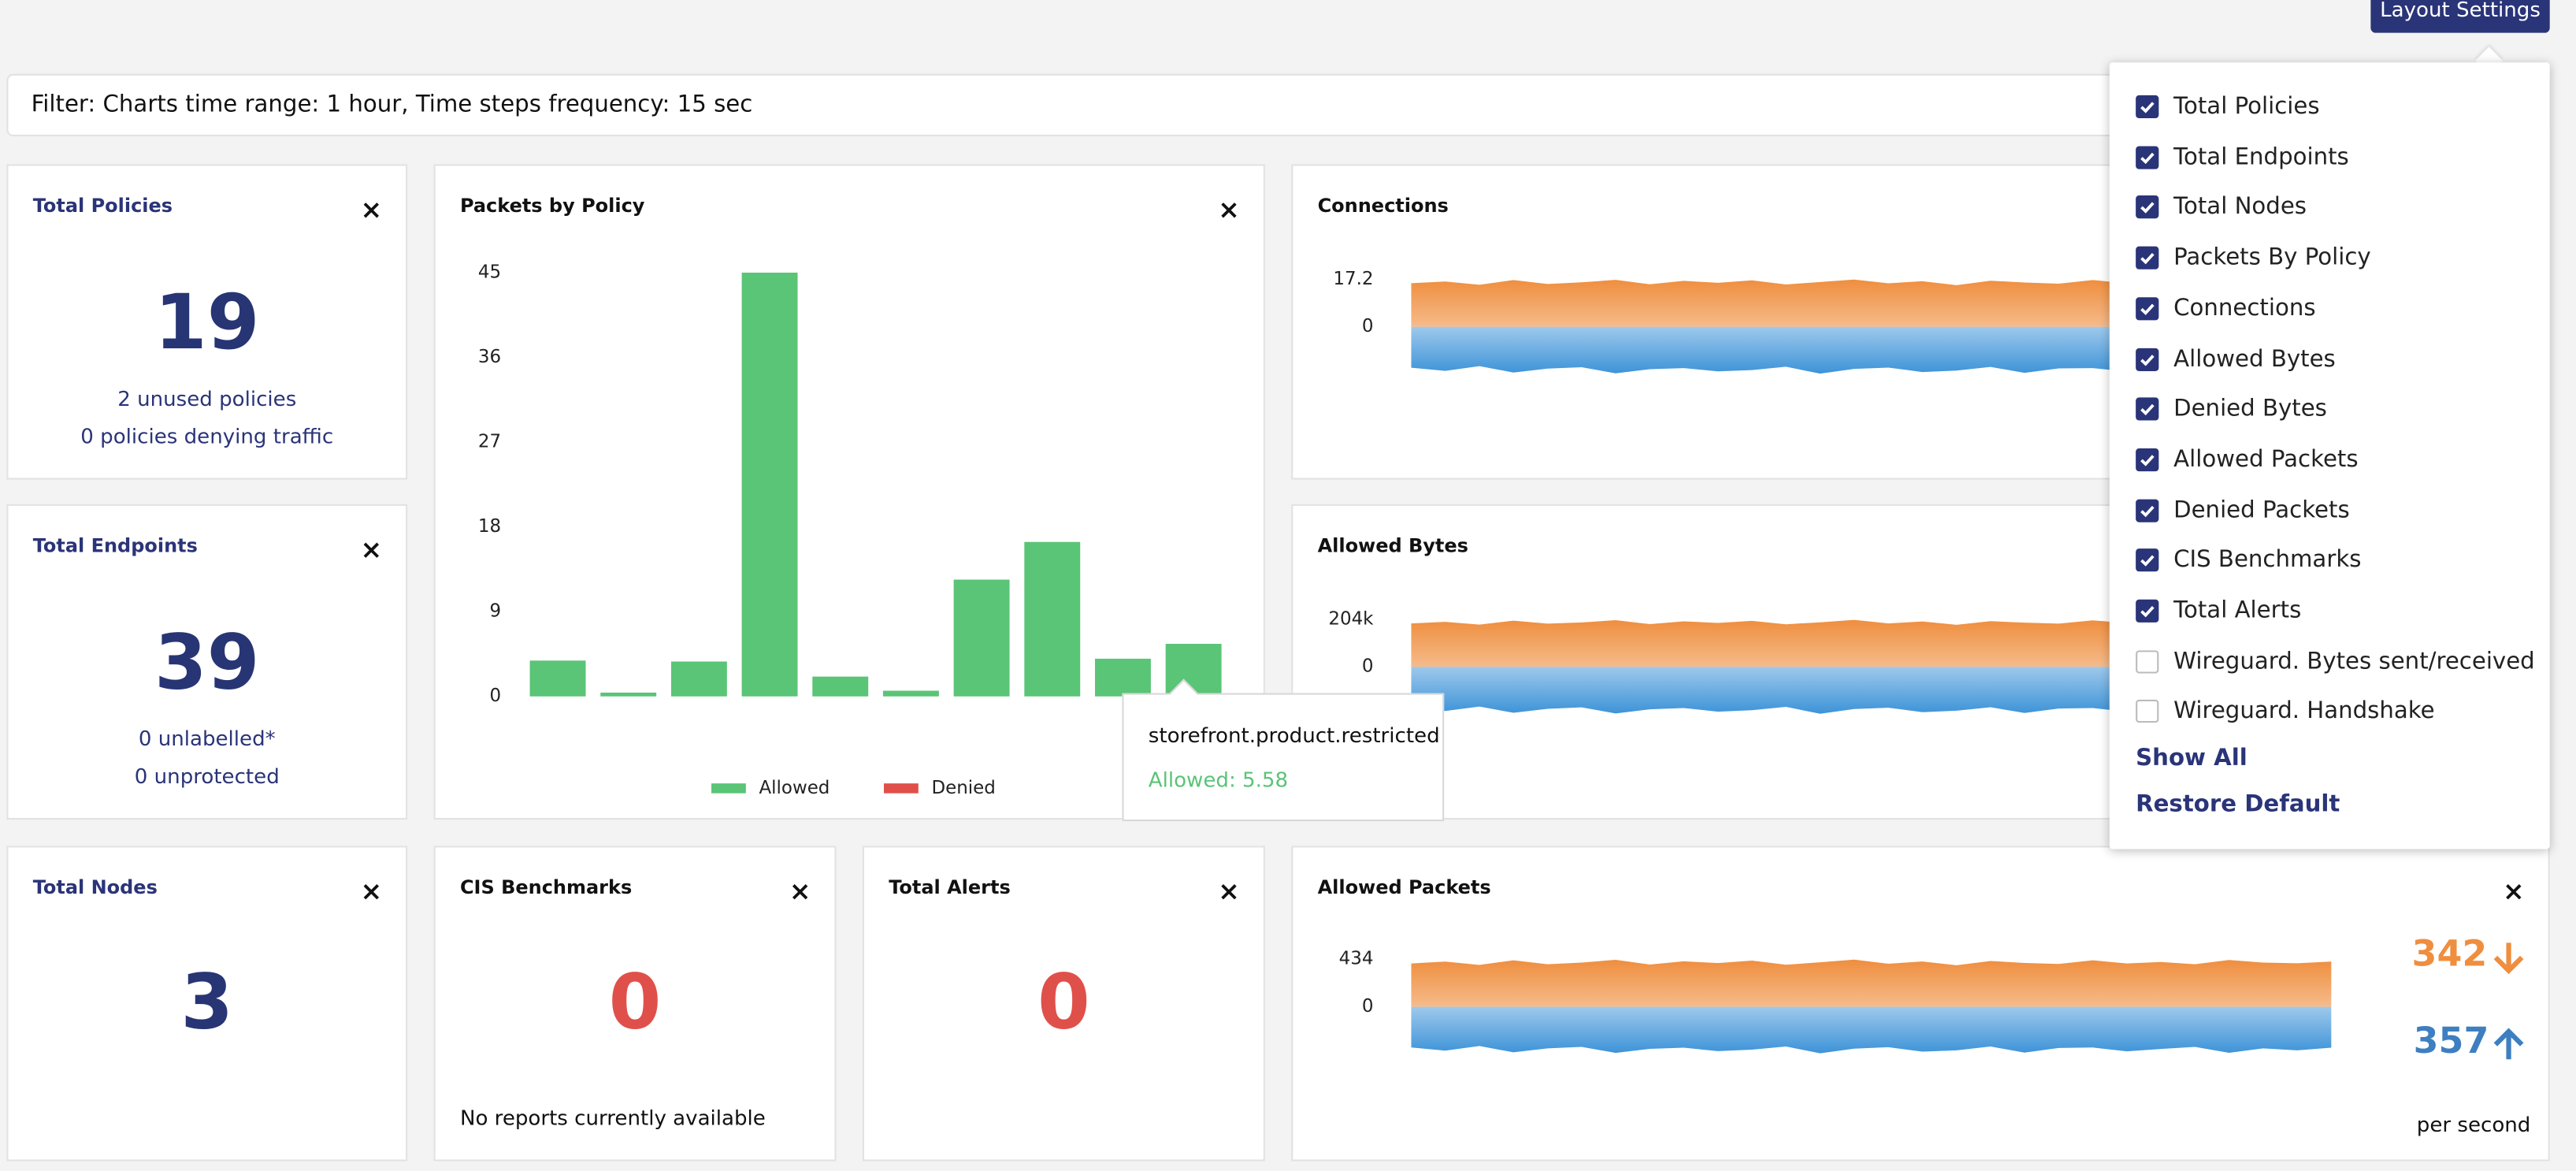 This screenshot has height=1171, width=2576. I want to click on chart-title: Allowed Packets, so click(1404, 887).